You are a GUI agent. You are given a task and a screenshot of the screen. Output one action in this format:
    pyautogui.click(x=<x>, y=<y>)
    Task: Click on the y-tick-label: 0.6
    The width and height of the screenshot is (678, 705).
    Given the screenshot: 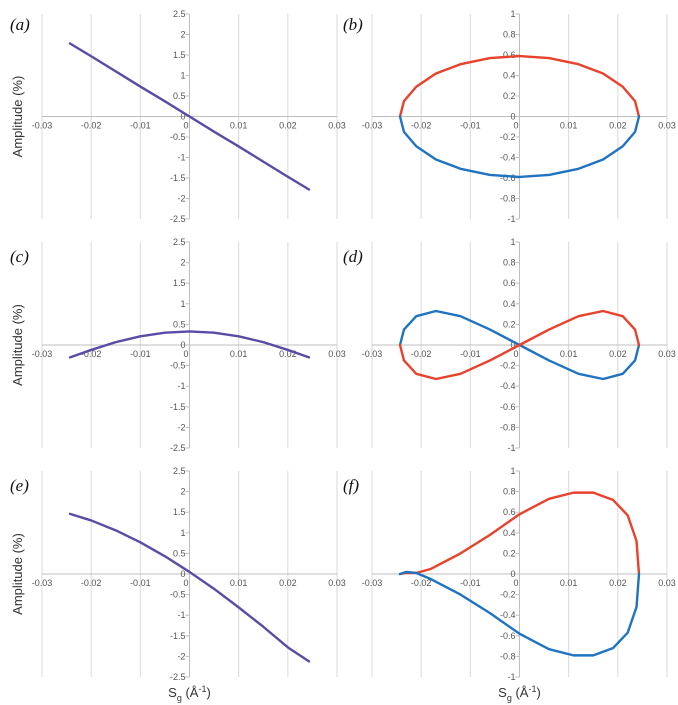 What is the action you would take?
    pyautogui.click(x=509, y=283)
    